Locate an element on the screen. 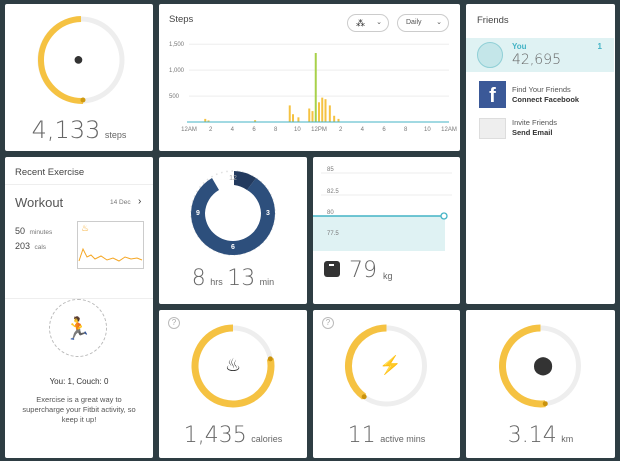  weight-tile: 85 82.5 80 77.5 79 kg is located at coordinates (386, 230).